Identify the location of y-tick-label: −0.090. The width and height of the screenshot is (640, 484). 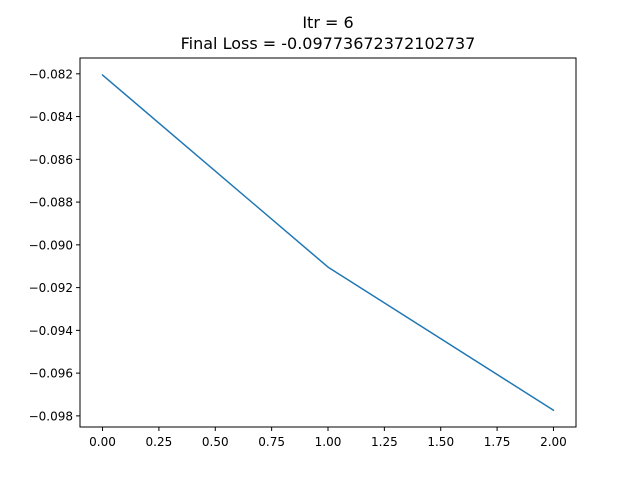
(51, 245).